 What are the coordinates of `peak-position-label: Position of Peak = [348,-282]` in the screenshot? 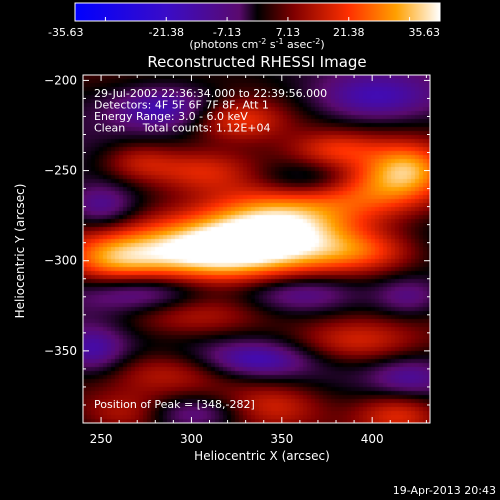 It's located at (174, 404).